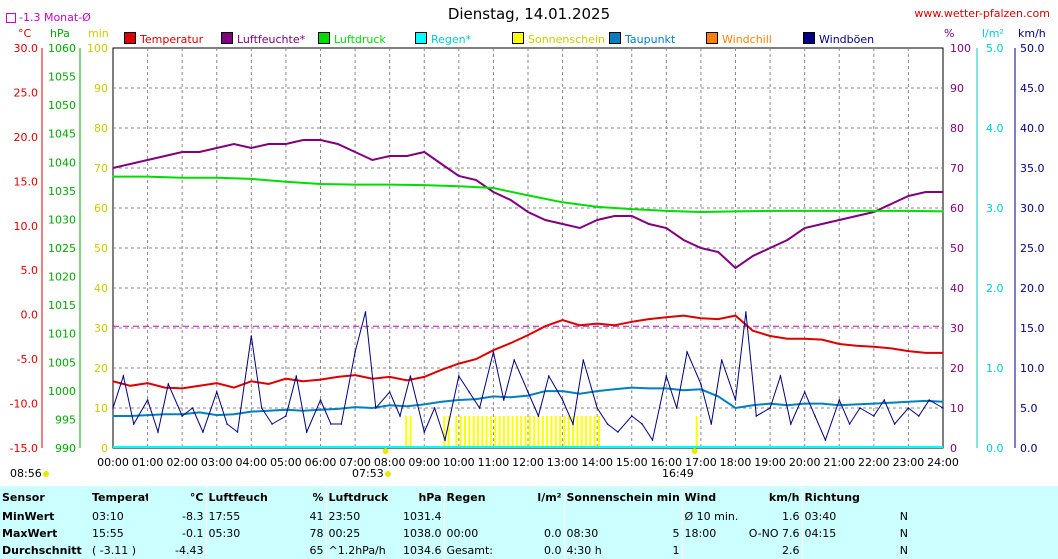 This screenshot has width=1058, height=559. Describe the element at coordinates (982, 13) in the screenshot. I see `site-link: www.wetter-pfalzen.com` at that location.